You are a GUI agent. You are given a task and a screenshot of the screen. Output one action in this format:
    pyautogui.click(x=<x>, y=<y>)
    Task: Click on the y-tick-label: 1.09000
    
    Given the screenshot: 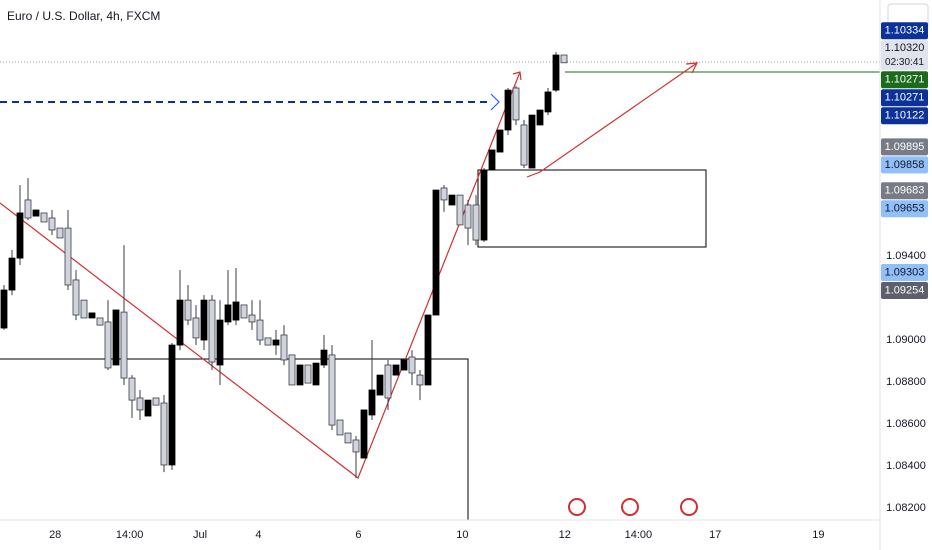 What is the action you would take?
    pyautogui.click(x=906, y=340)
    